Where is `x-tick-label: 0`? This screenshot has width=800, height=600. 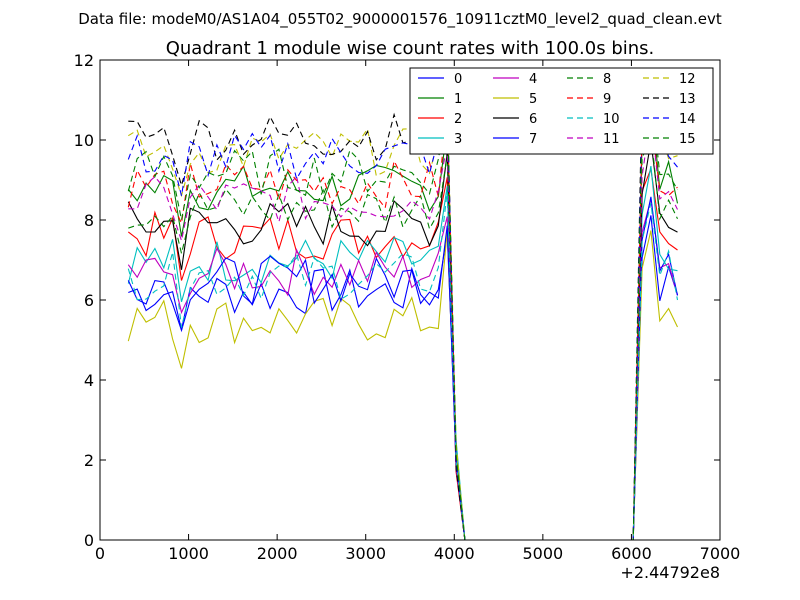 x-tick-label: 0 is located at coordinates (100, 553).